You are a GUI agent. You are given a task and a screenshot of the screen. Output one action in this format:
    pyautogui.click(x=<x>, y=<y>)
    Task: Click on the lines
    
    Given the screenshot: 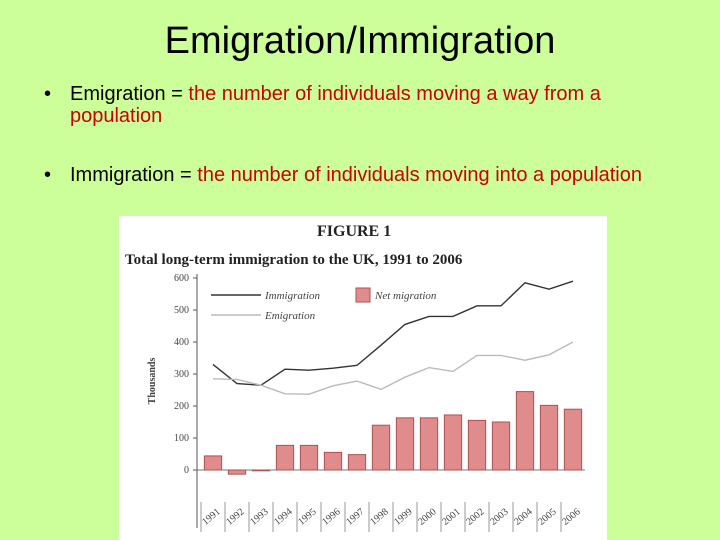 What is the action you would take?
    pyautogui.click(x=393, y=337)
    